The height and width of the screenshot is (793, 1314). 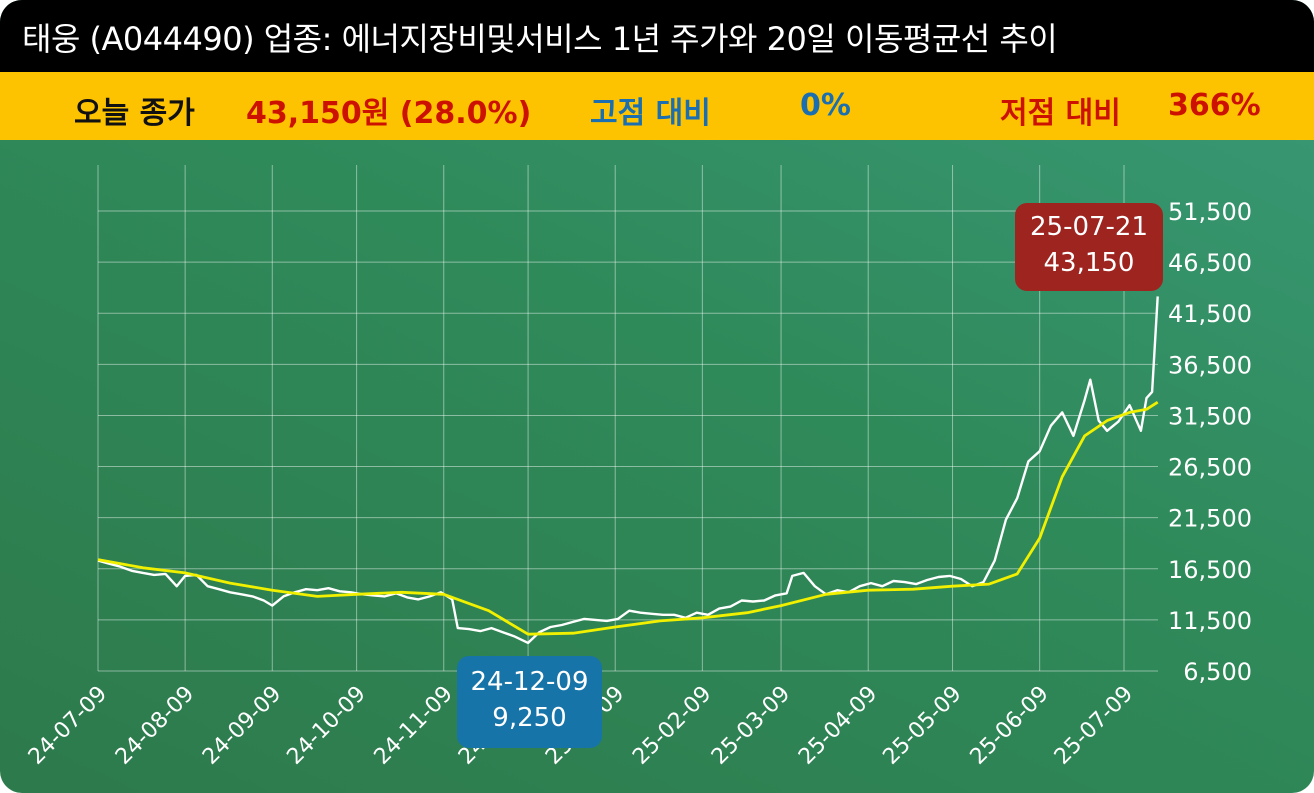 What do you see at coordinates (389, 113) in the screenshot?
I see `close-price-value: 43,150원 (28.0%)` at bounding box center [389, 113].